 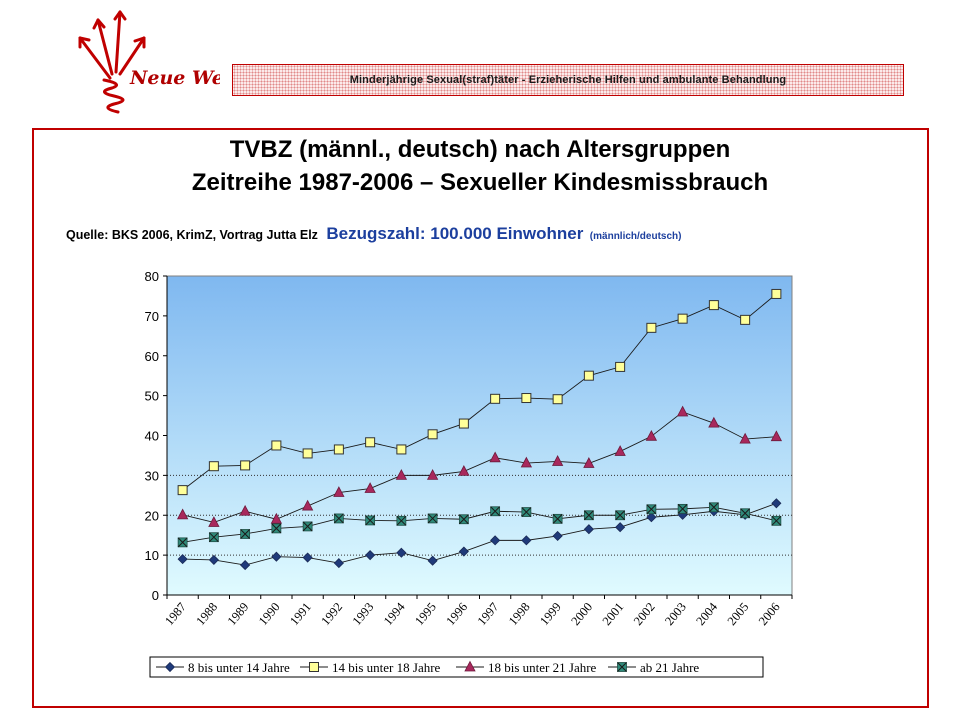 I want to click on neue-wege-logo: Neue Wege, so click(x=149, y=62).